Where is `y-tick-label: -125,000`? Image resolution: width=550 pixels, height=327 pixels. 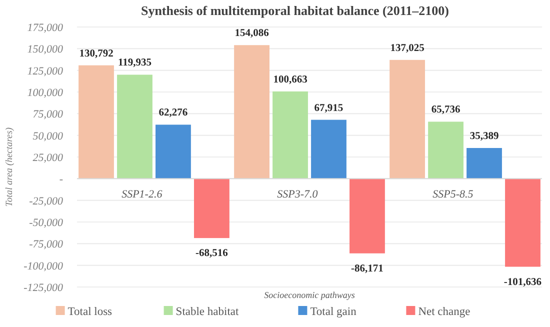
y-tick-label: -125,000 is located at coordinates (44, 288).